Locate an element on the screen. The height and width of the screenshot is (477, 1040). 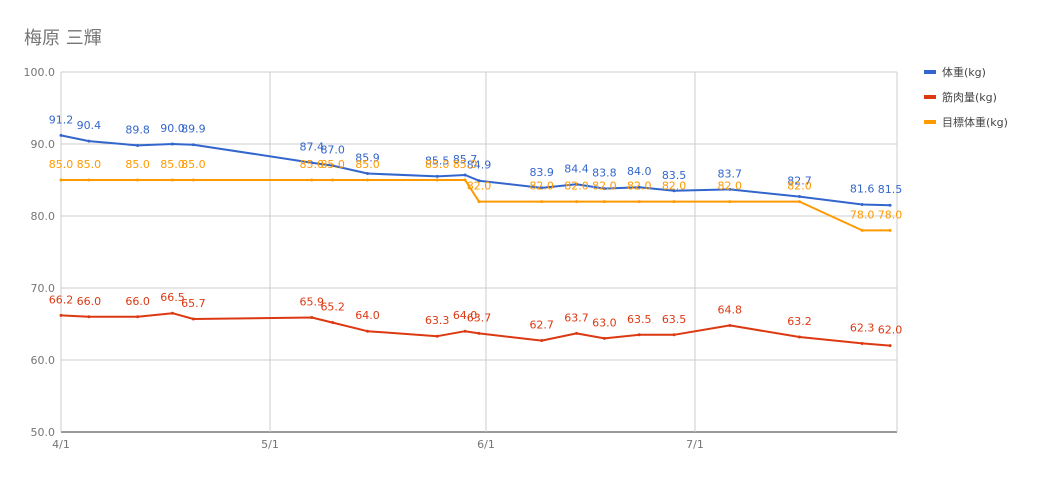
data-label: 63.0 is located at coordinates (604, 322).